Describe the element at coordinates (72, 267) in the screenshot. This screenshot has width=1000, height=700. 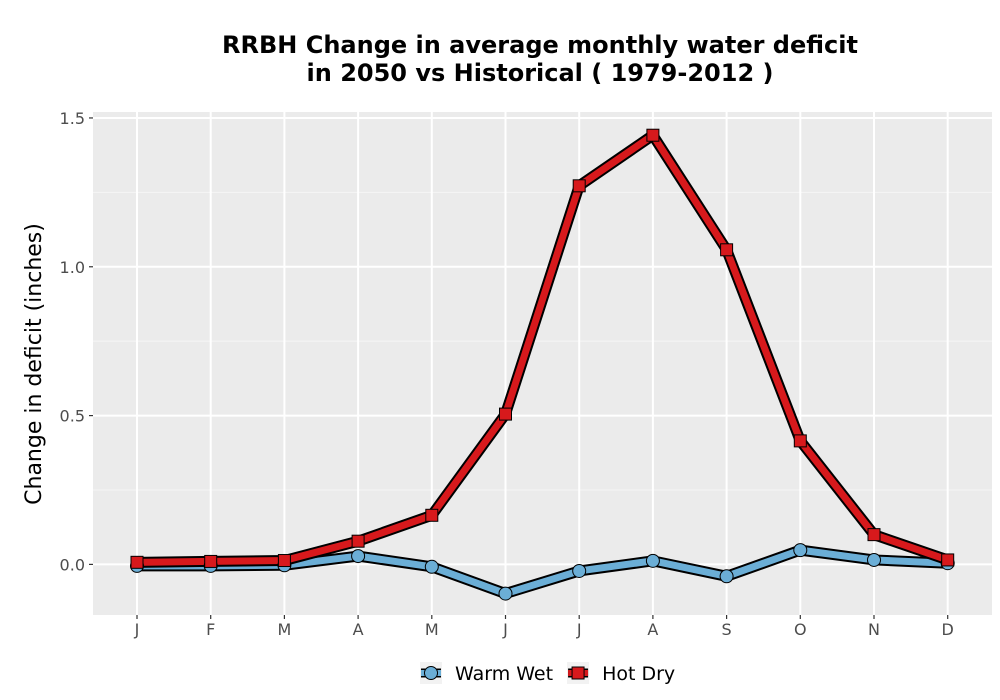
I see `y-tick-label: 1.0` at that location.